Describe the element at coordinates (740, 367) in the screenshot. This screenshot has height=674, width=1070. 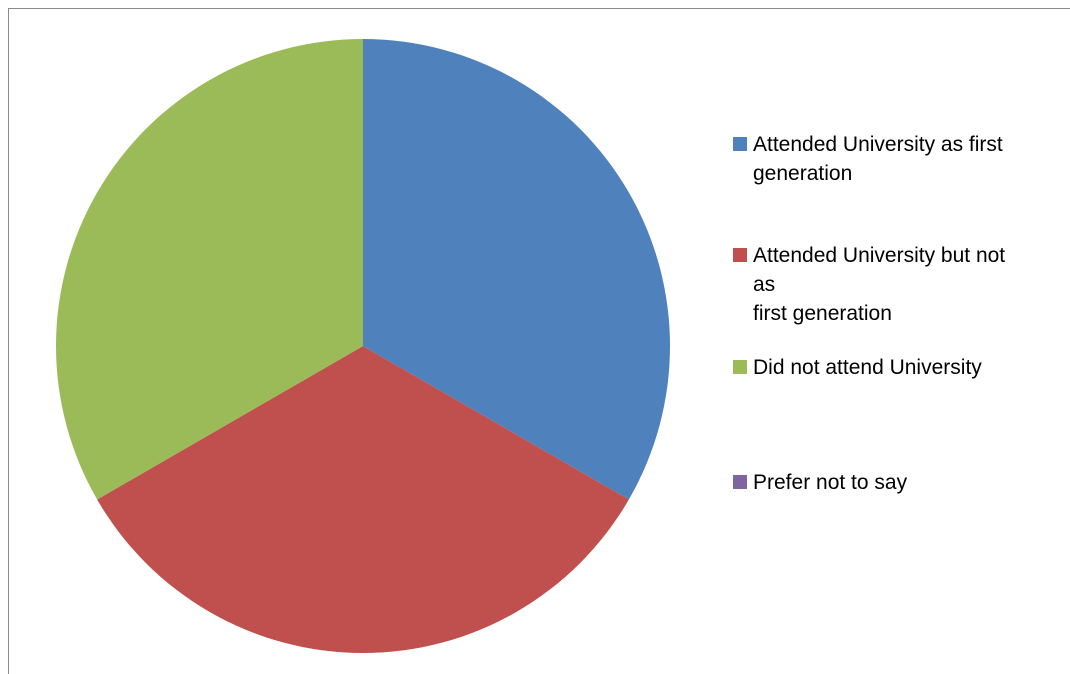
I see `legend-swatch-did-not-attend` at that location.